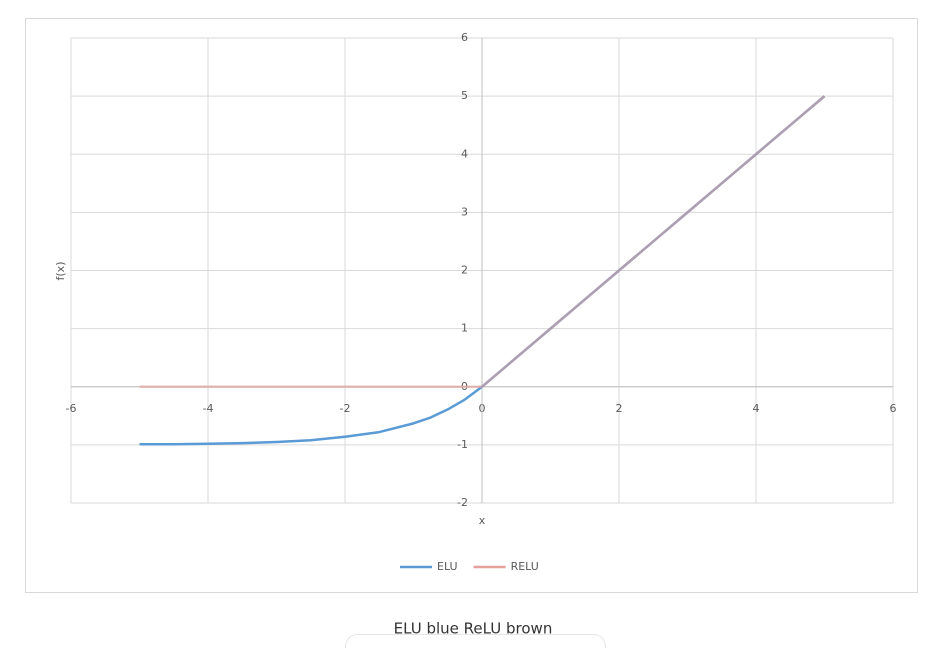  Describe the element at coordinates (208, 408) in the screenshot. I see `x-tick-label: -4` at that location.